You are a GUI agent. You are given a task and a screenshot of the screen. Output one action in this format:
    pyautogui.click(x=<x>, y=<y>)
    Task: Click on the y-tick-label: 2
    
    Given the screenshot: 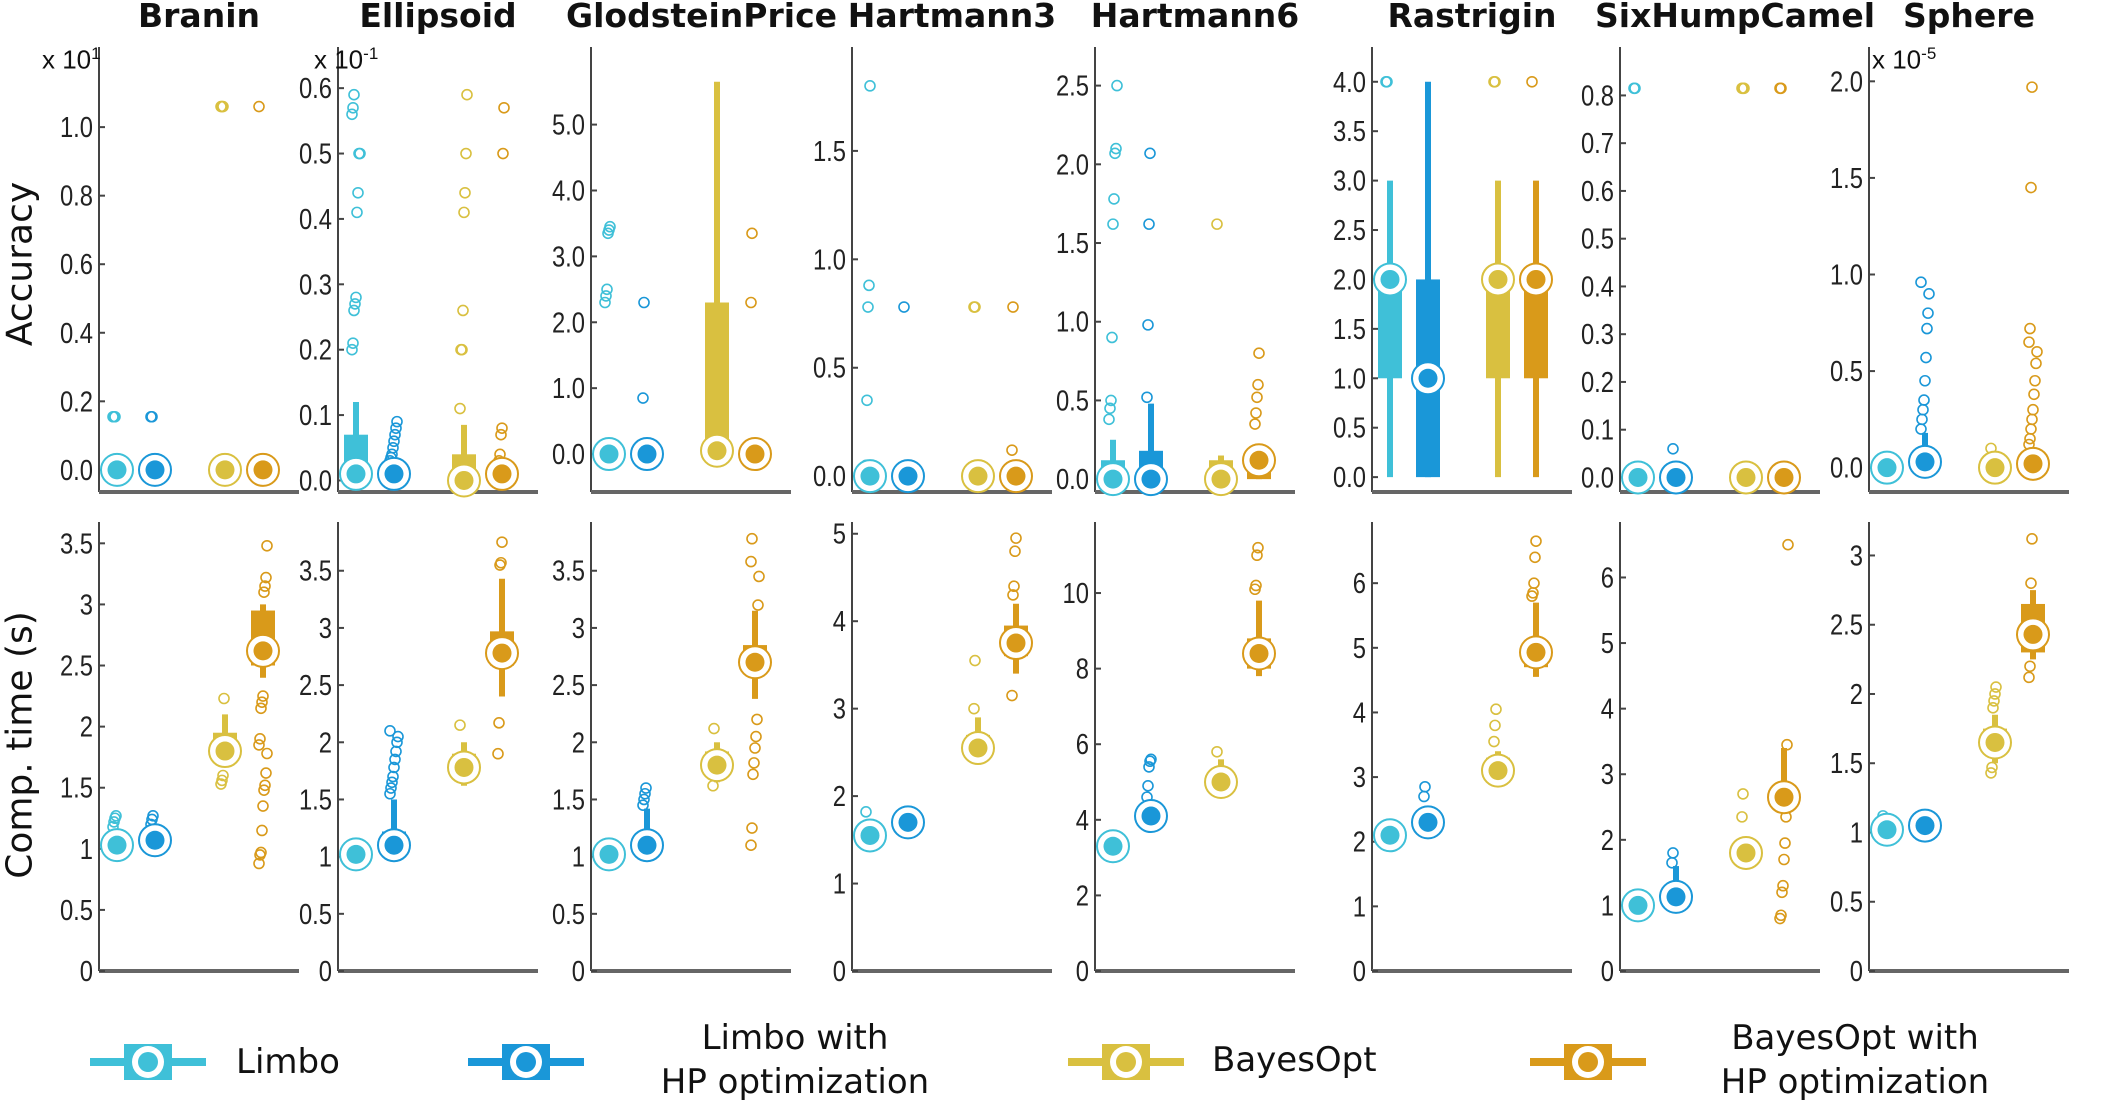 What is the action you would take?
    pyautogui.click(x=86, y=726)
    